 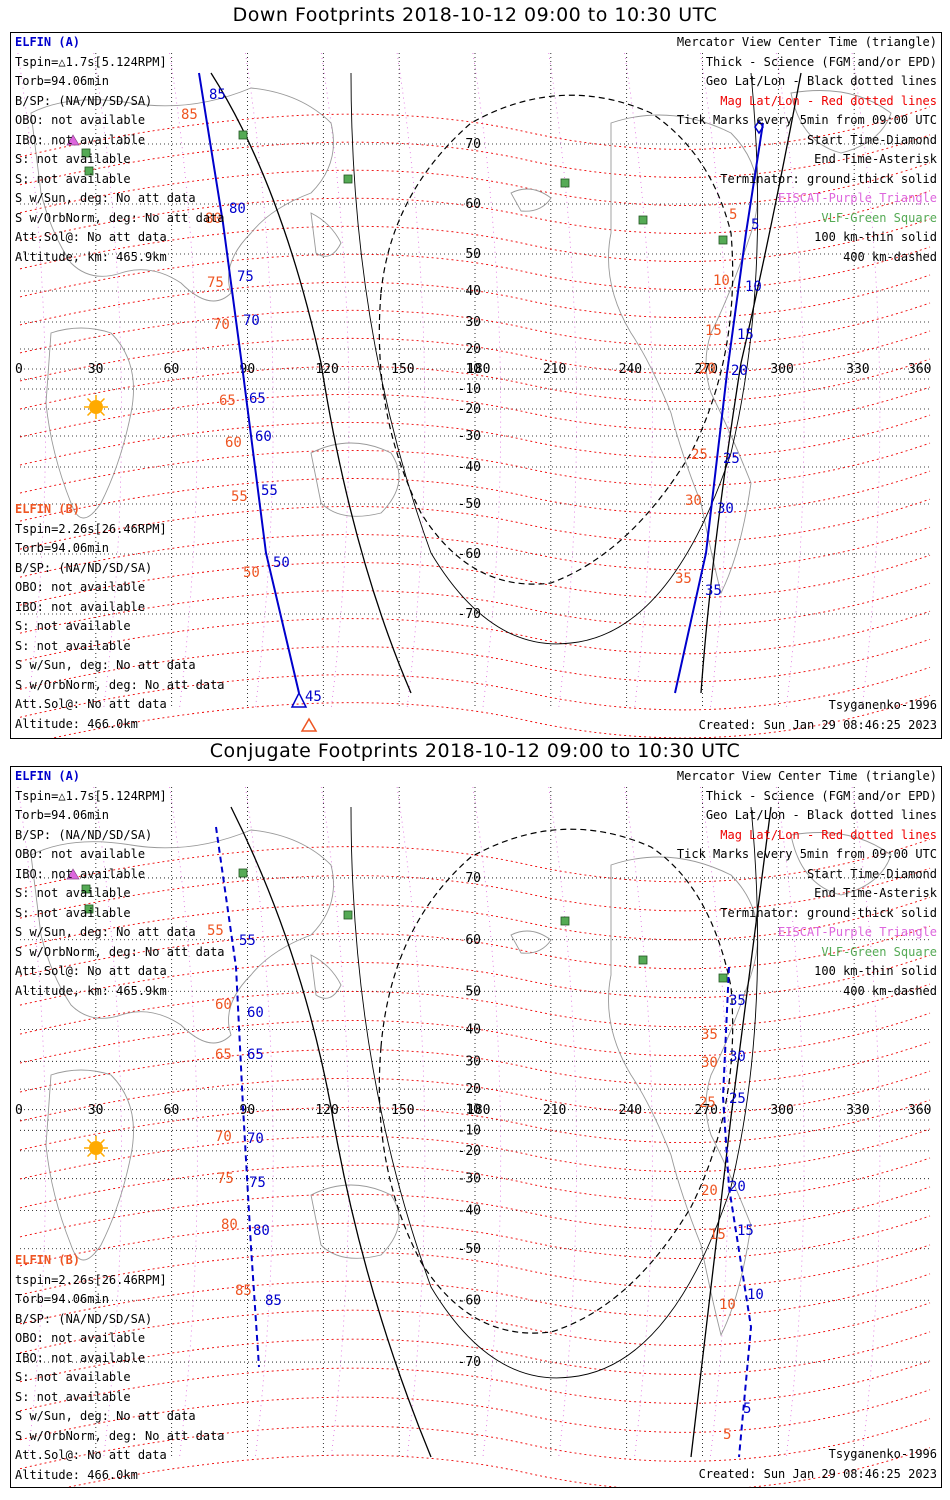 What do you see at coordinates (243, 1291) in the screenshot?
I see `elfin-b-tick-label: 85` at bounding box center [243, 1291].